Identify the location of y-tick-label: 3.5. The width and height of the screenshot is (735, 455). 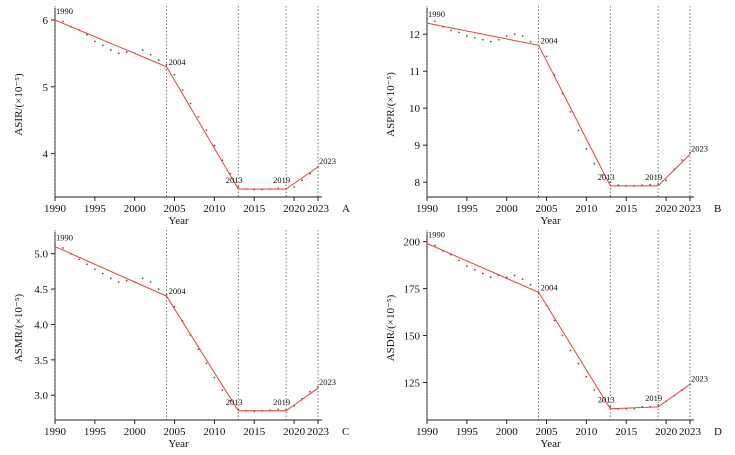
(41, 361).